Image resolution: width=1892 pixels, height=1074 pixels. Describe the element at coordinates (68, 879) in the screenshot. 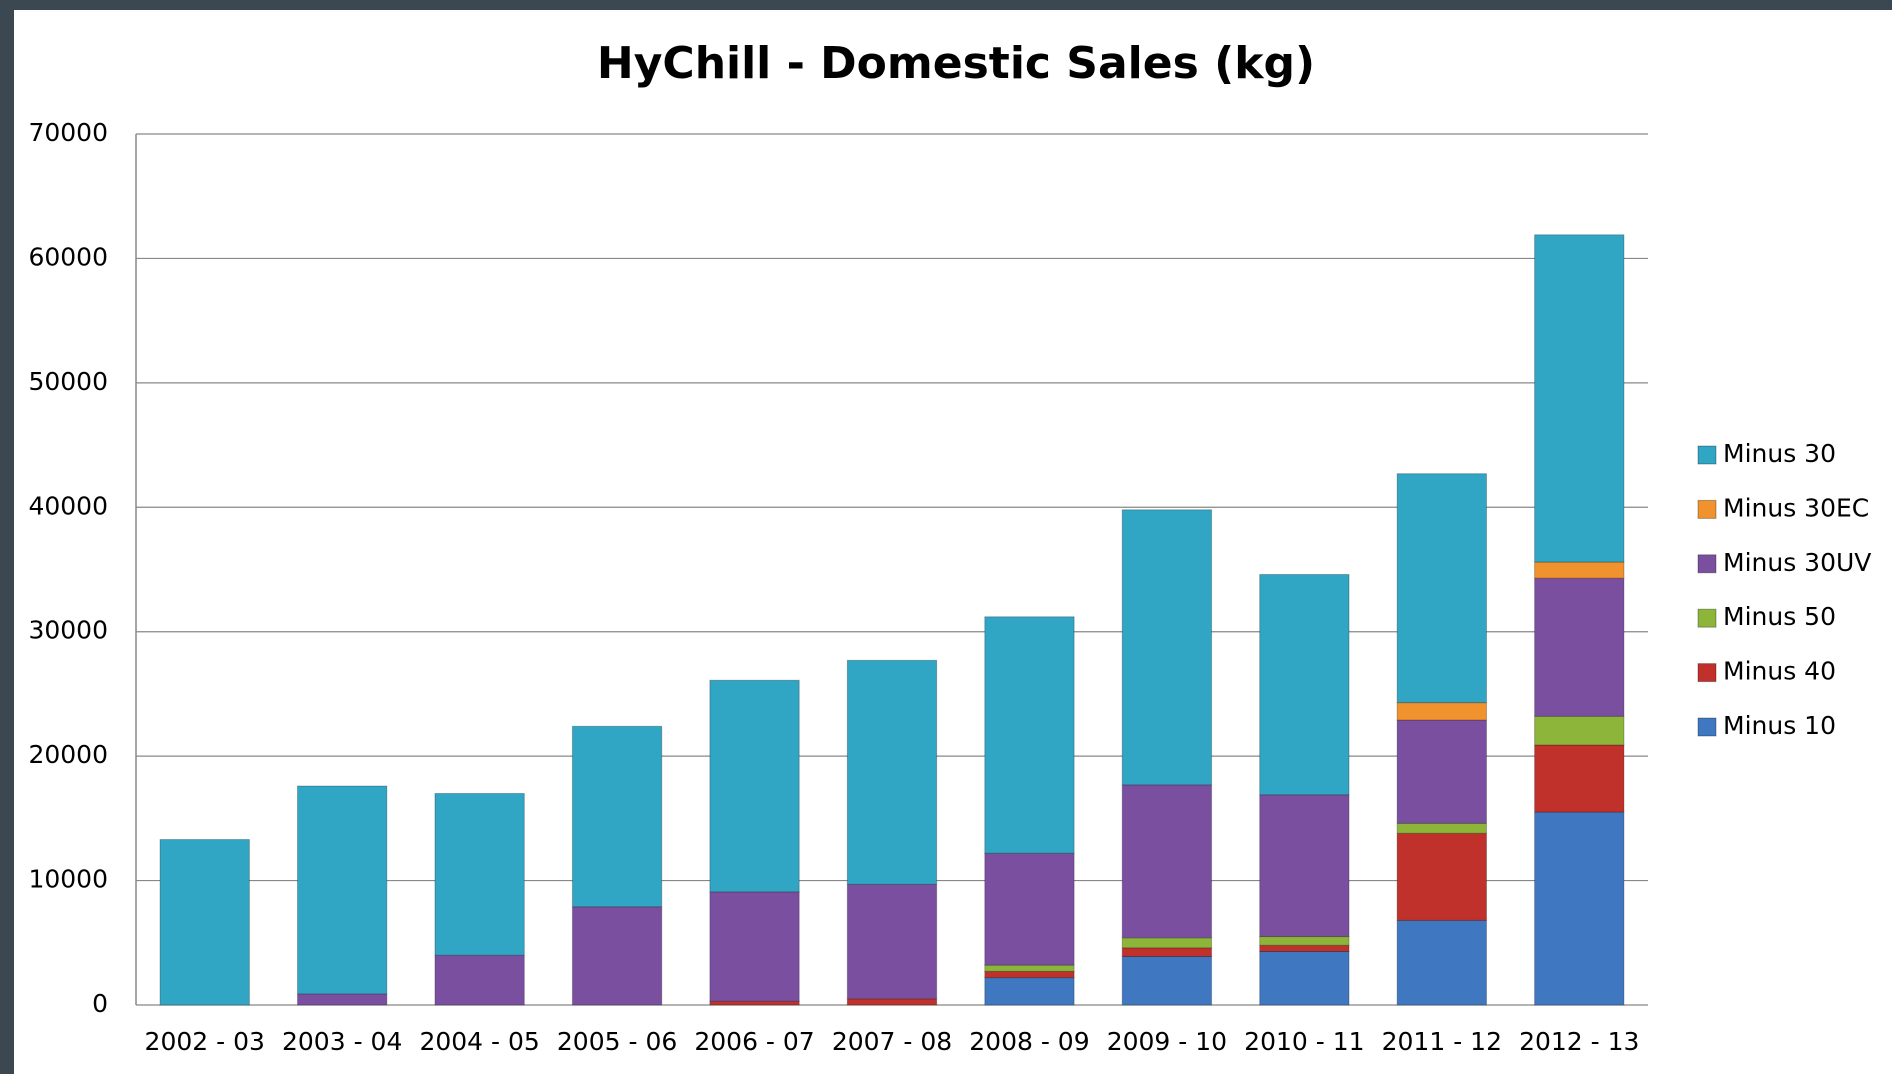

I see `y-tick-label: 10000` at that location.